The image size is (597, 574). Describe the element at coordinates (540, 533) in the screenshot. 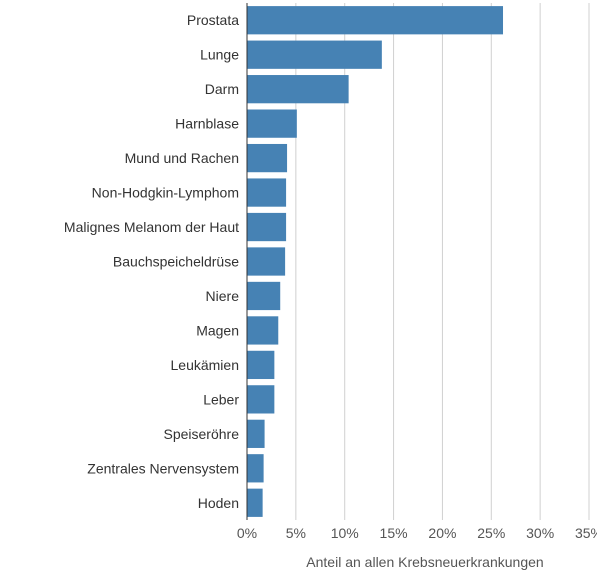

I see `x-tick-label: 30%` at that location.